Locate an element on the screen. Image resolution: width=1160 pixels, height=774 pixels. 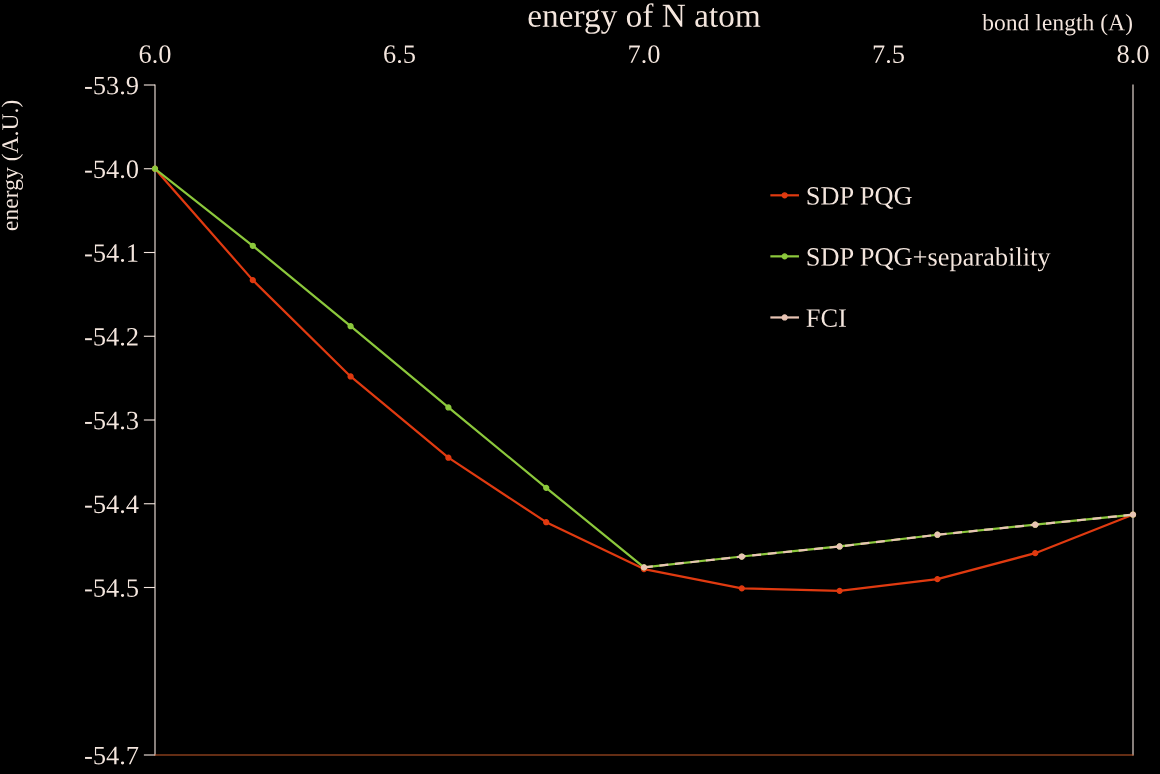
y-axis-title: energy (A.U.) is located at coordinates (12, 165).